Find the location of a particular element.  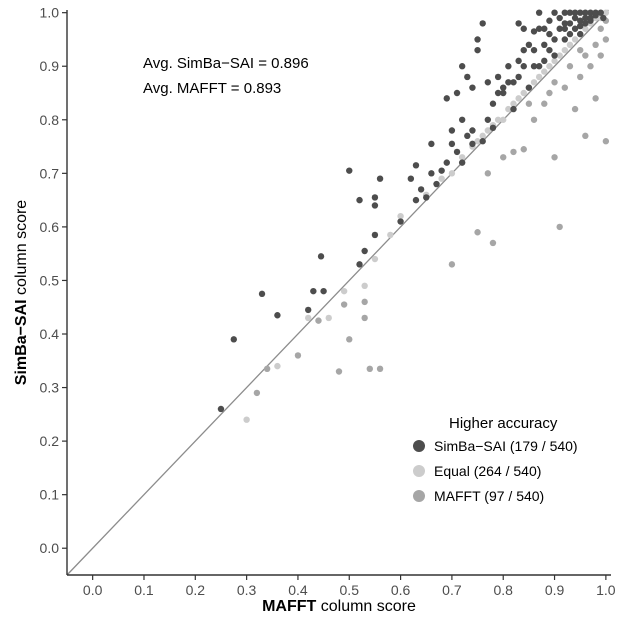

legend-key-mafft is located at coordinates (419, 496).